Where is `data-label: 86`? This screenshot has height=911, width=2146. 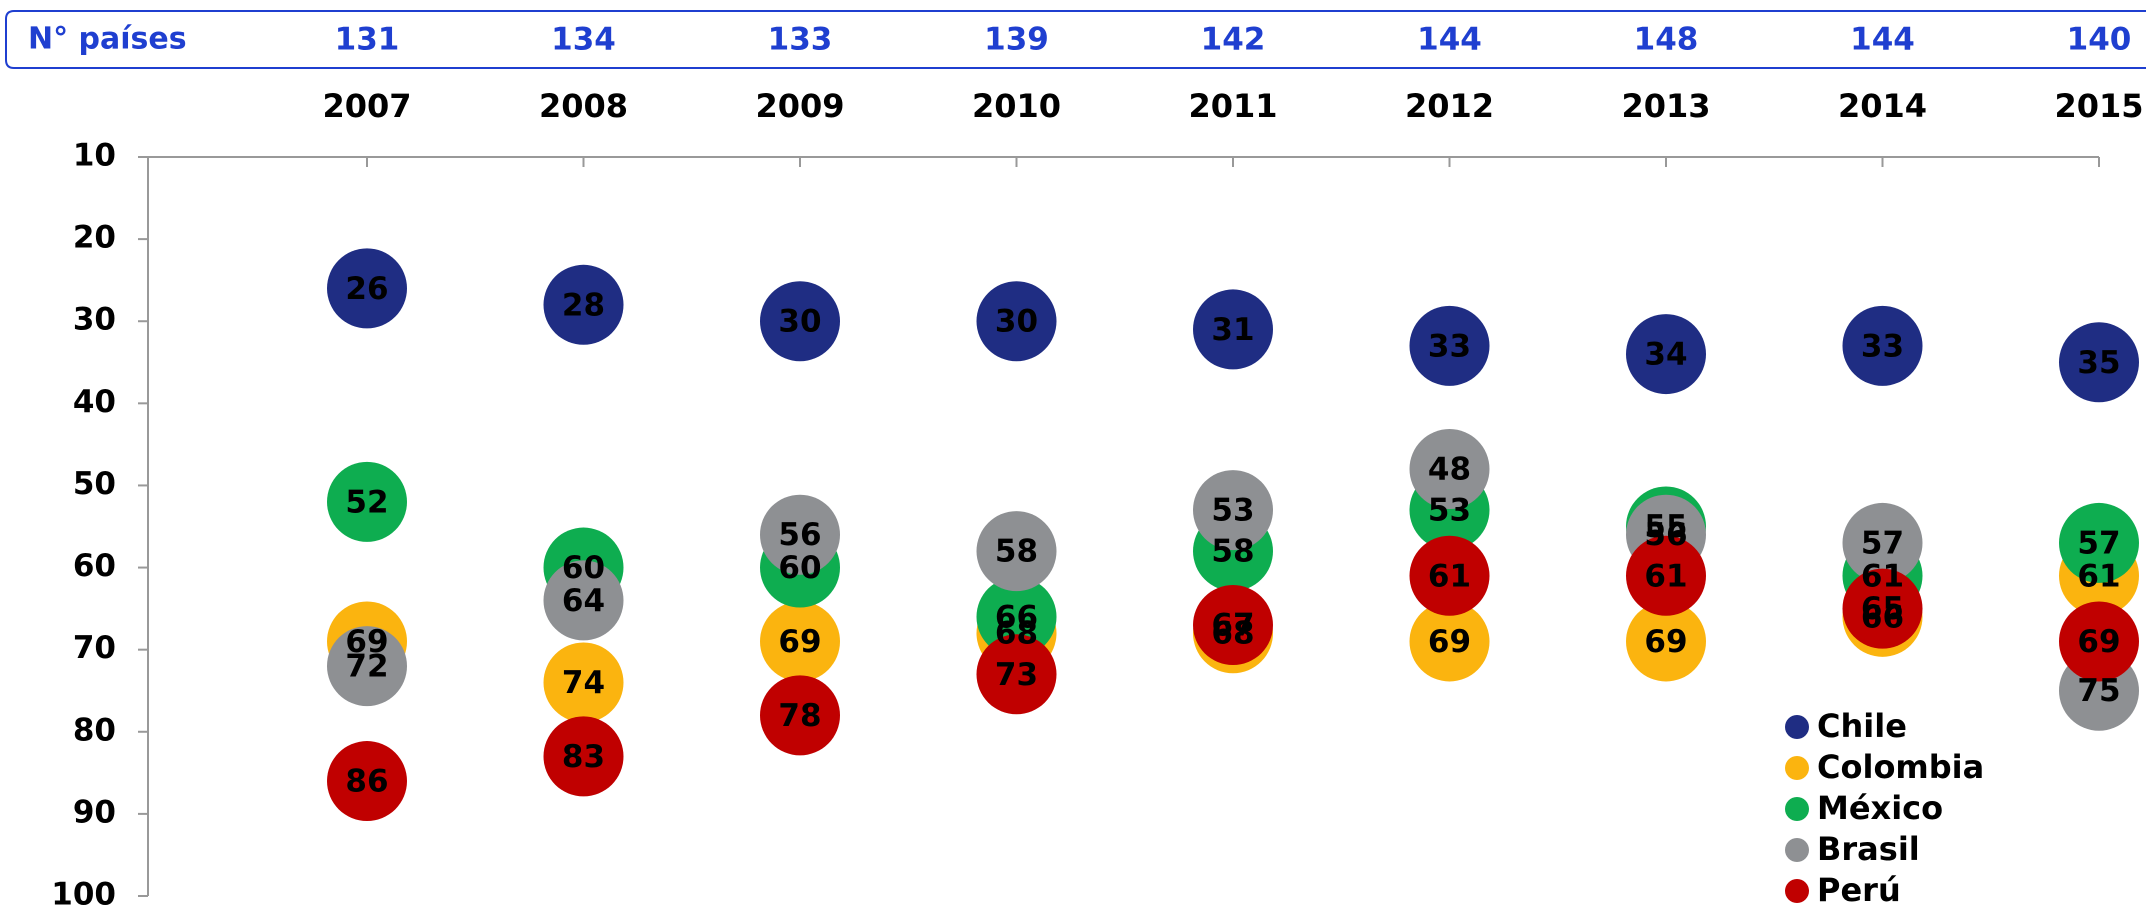 data-label: 86 is located at coordinates (366, 782).